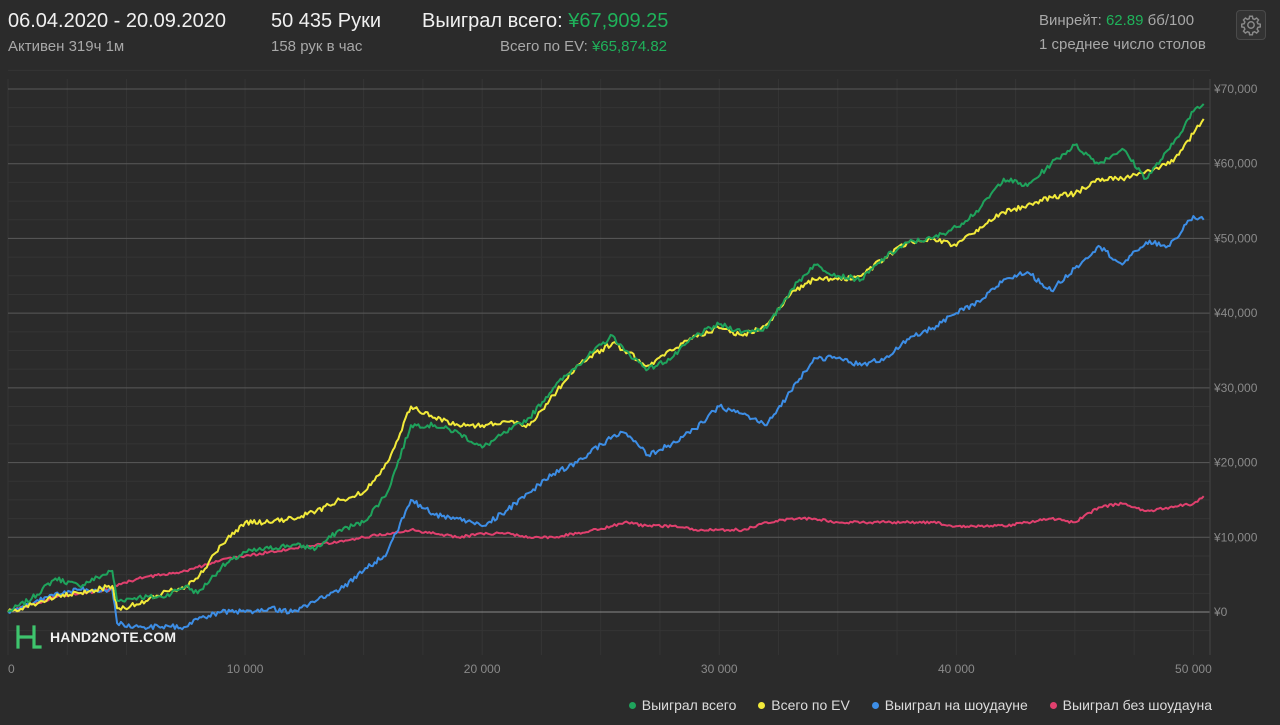 Image resolution: width=1280 pixels, height=725 pixels. I want to click on x-tick-label: 0, so click(11, 669).